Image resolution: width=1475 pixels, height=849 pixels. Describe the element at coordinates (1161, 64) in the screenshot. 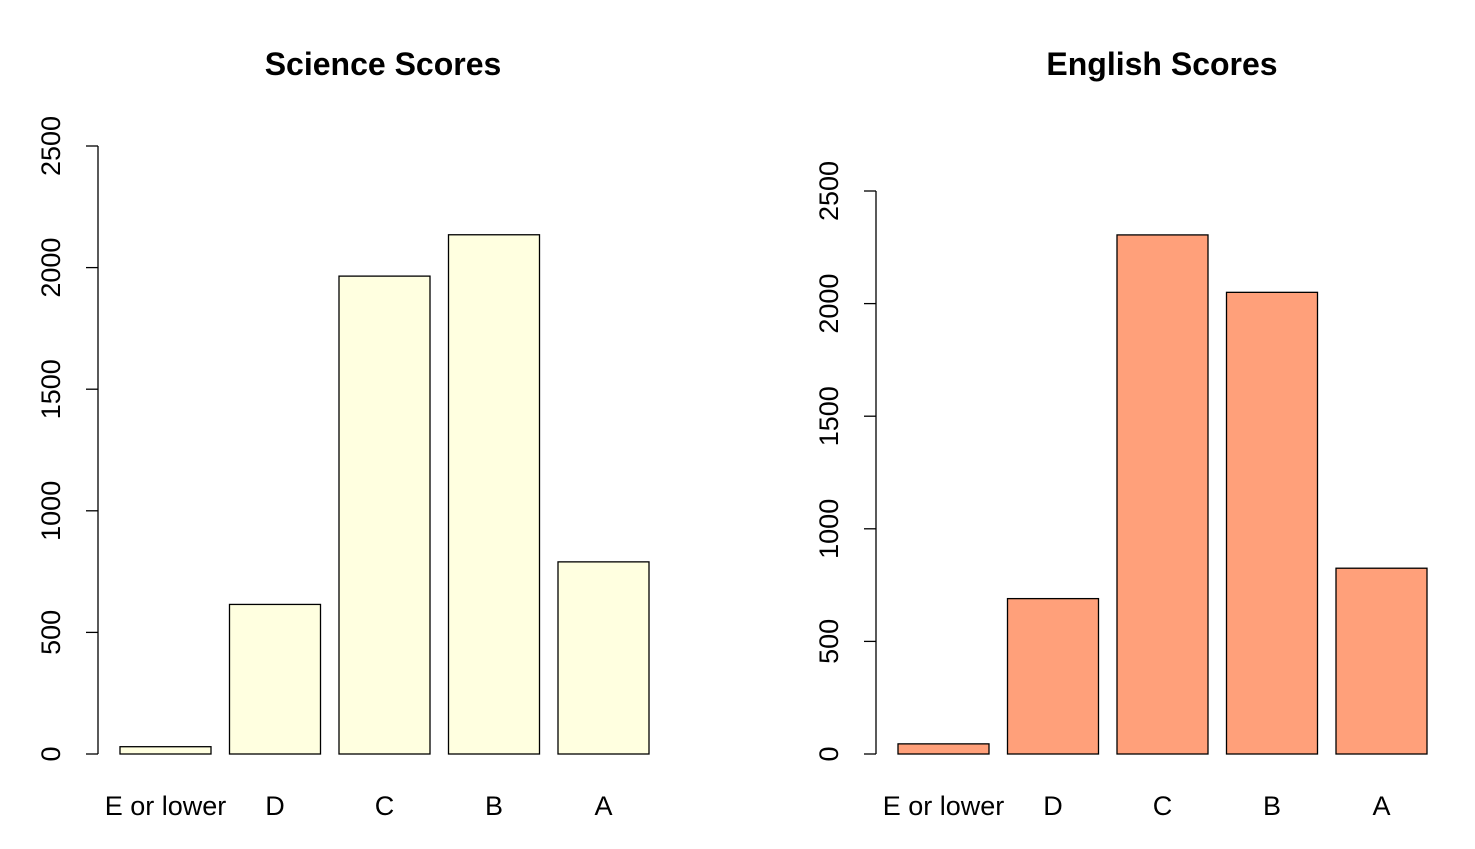

I see `chart-title: English Scores` at that location.